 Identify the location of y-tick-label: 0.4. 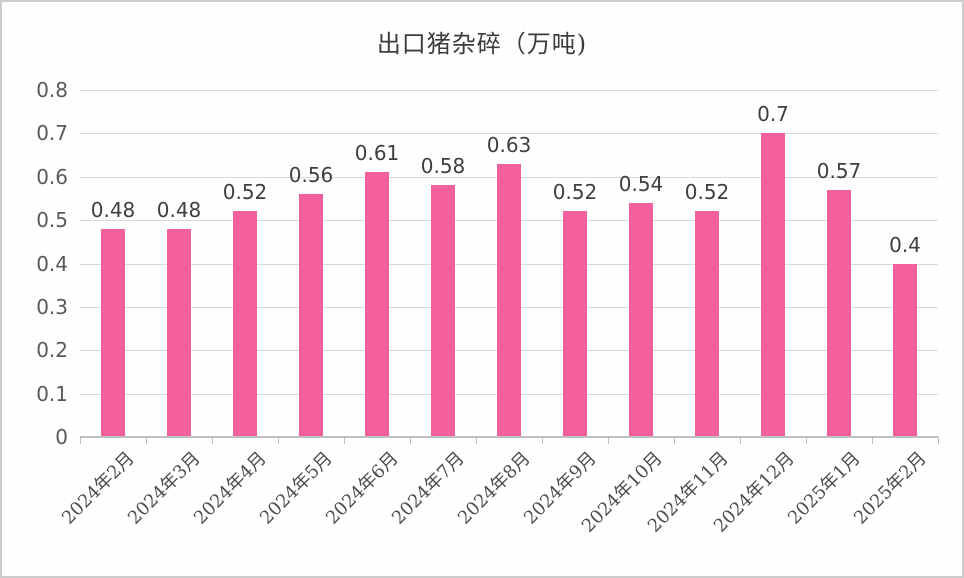
(52, 263).